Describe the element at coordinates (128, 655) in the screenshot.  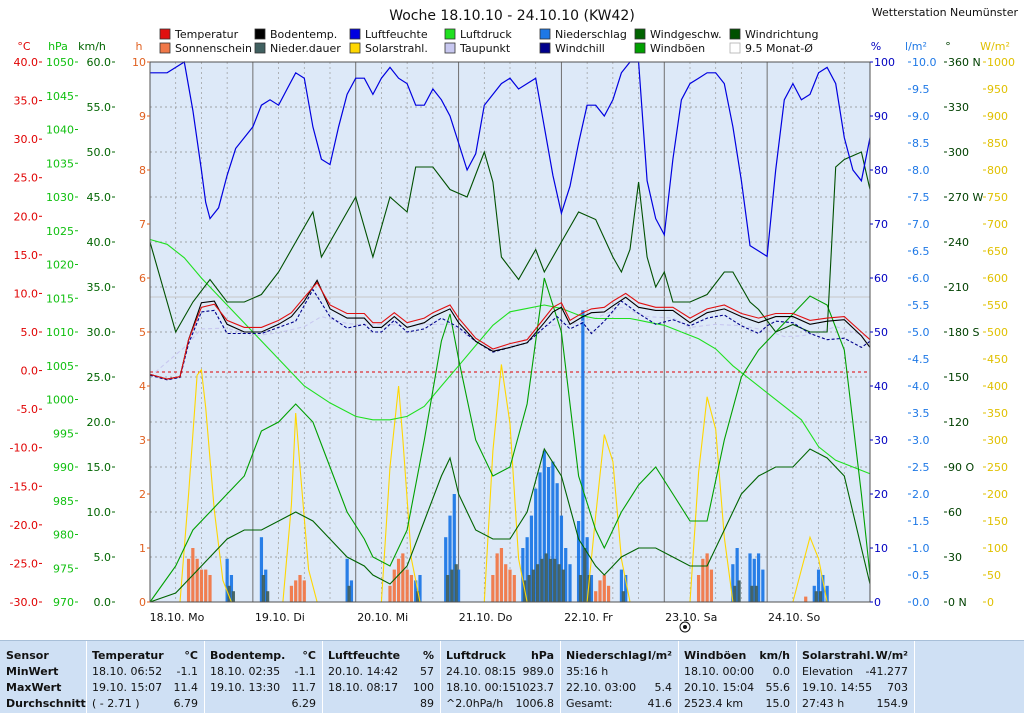
I see `stats-column-title: Temperatur` at that location.